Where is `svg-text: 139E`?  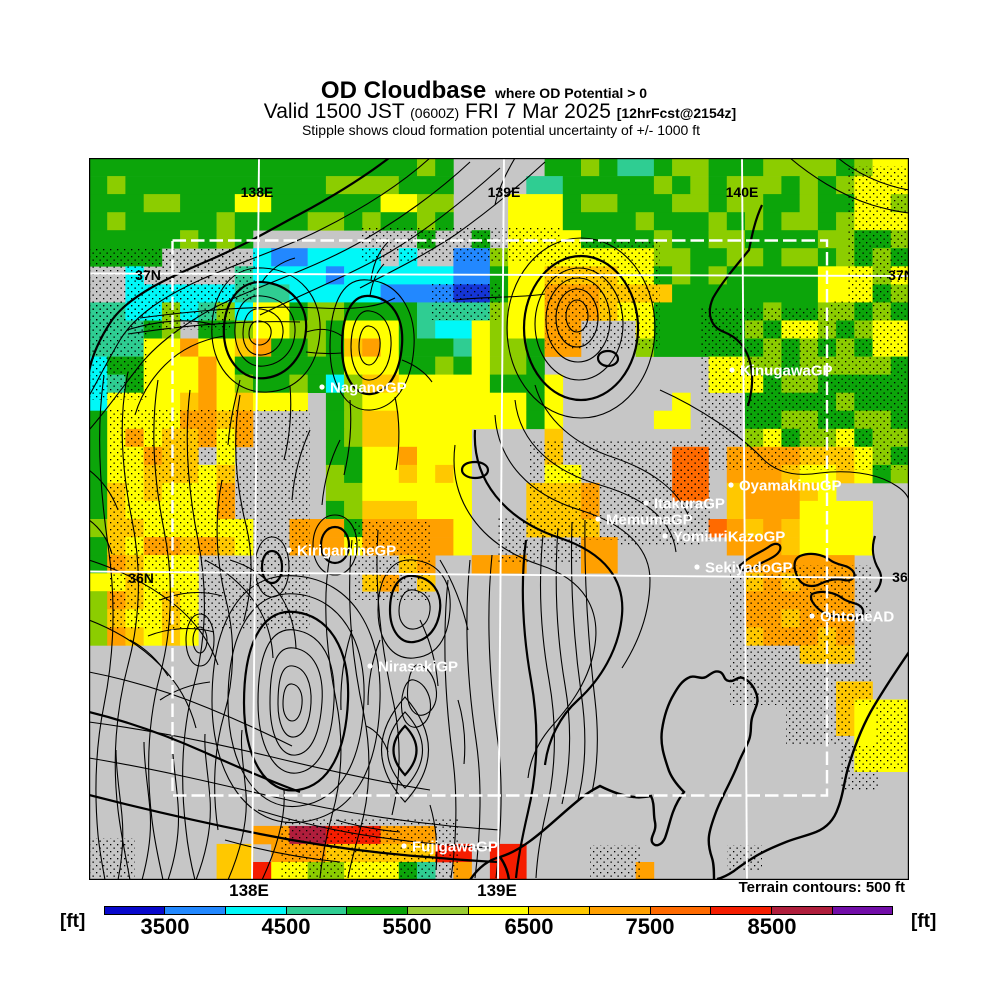
svg-text: 139E is located at coordinates (504, 192).